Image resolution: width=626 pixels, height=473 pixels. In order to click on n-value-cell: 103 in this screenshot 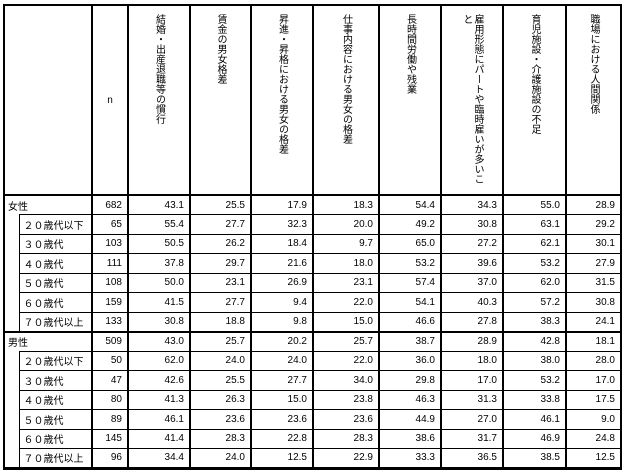, I will do `click(109, 243)`.